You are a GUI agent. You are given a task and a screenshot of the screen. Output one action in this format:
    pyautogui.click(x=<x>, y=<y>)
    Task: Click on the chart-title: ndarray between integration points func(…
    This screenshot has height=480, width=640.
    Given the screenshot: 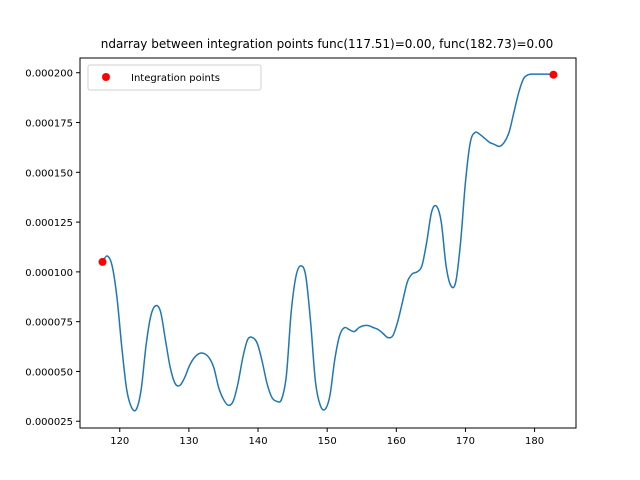 What is the action you would take?
    pyautogui.click(x=327, y=44)
    